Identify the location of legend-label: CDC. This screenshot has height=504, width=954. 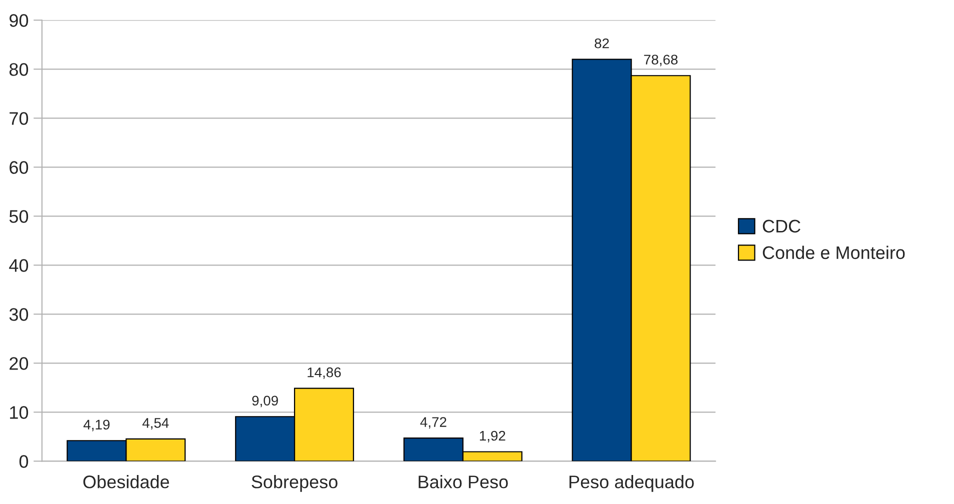
(781, 226).